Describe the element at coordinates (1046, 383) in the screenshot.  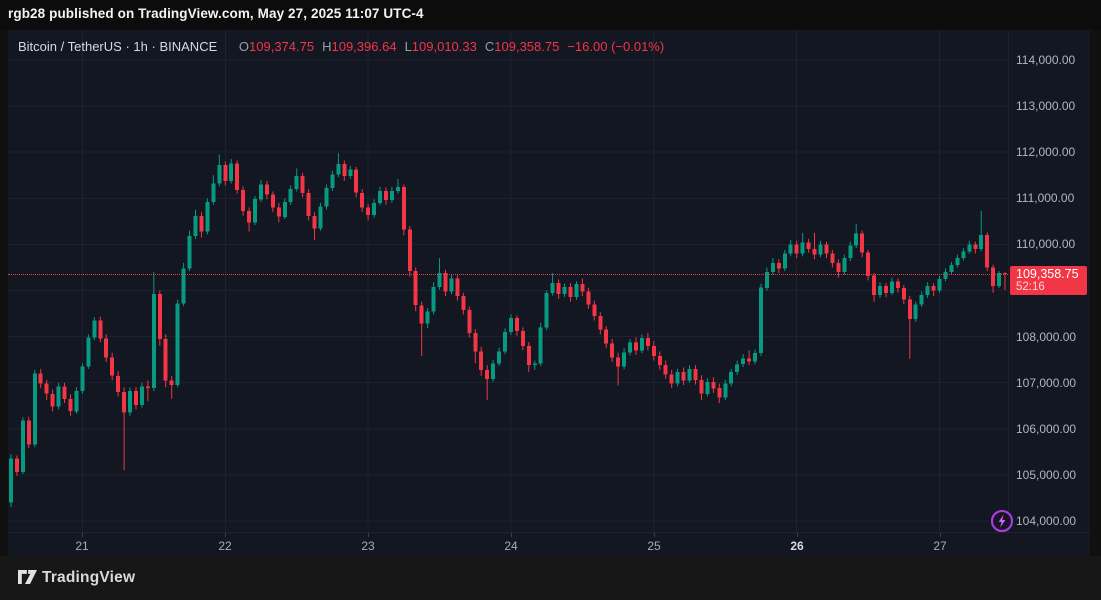
I see `price-axis-label: 107,000.00` at that location.